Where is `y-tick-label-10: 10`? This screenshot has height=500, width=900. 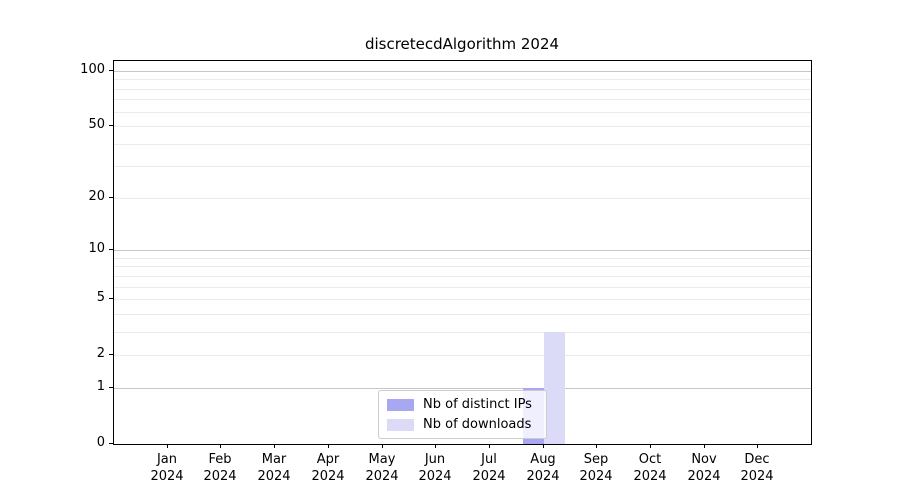 y-tick-label-10: 10 is located at coordinates (96, 248).